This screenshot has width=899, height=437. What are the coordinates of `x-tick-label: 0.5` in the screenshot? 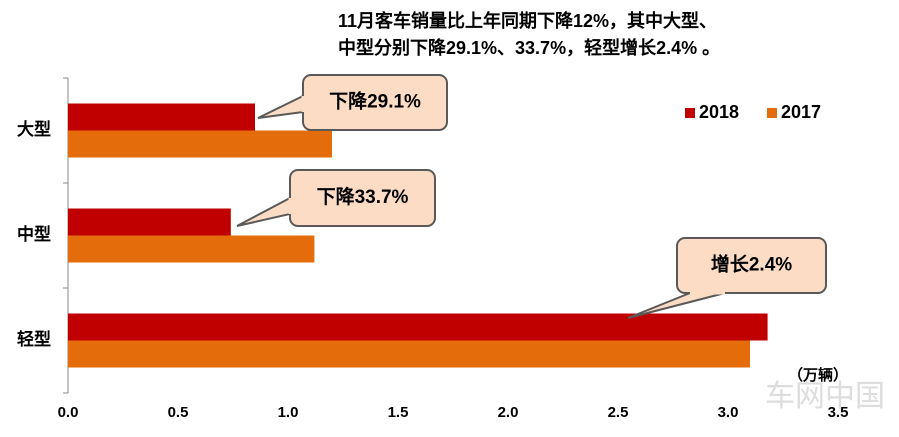 It's located at (178, 412).